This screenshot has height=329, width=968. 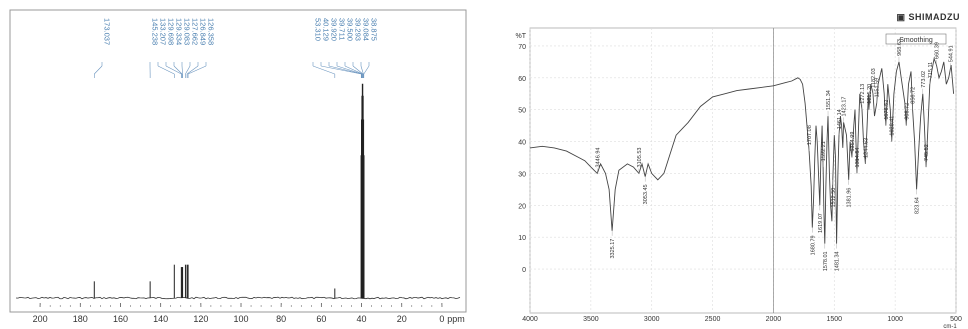 I want to click on y-tick-label: 0, so click(x=524, y=270).